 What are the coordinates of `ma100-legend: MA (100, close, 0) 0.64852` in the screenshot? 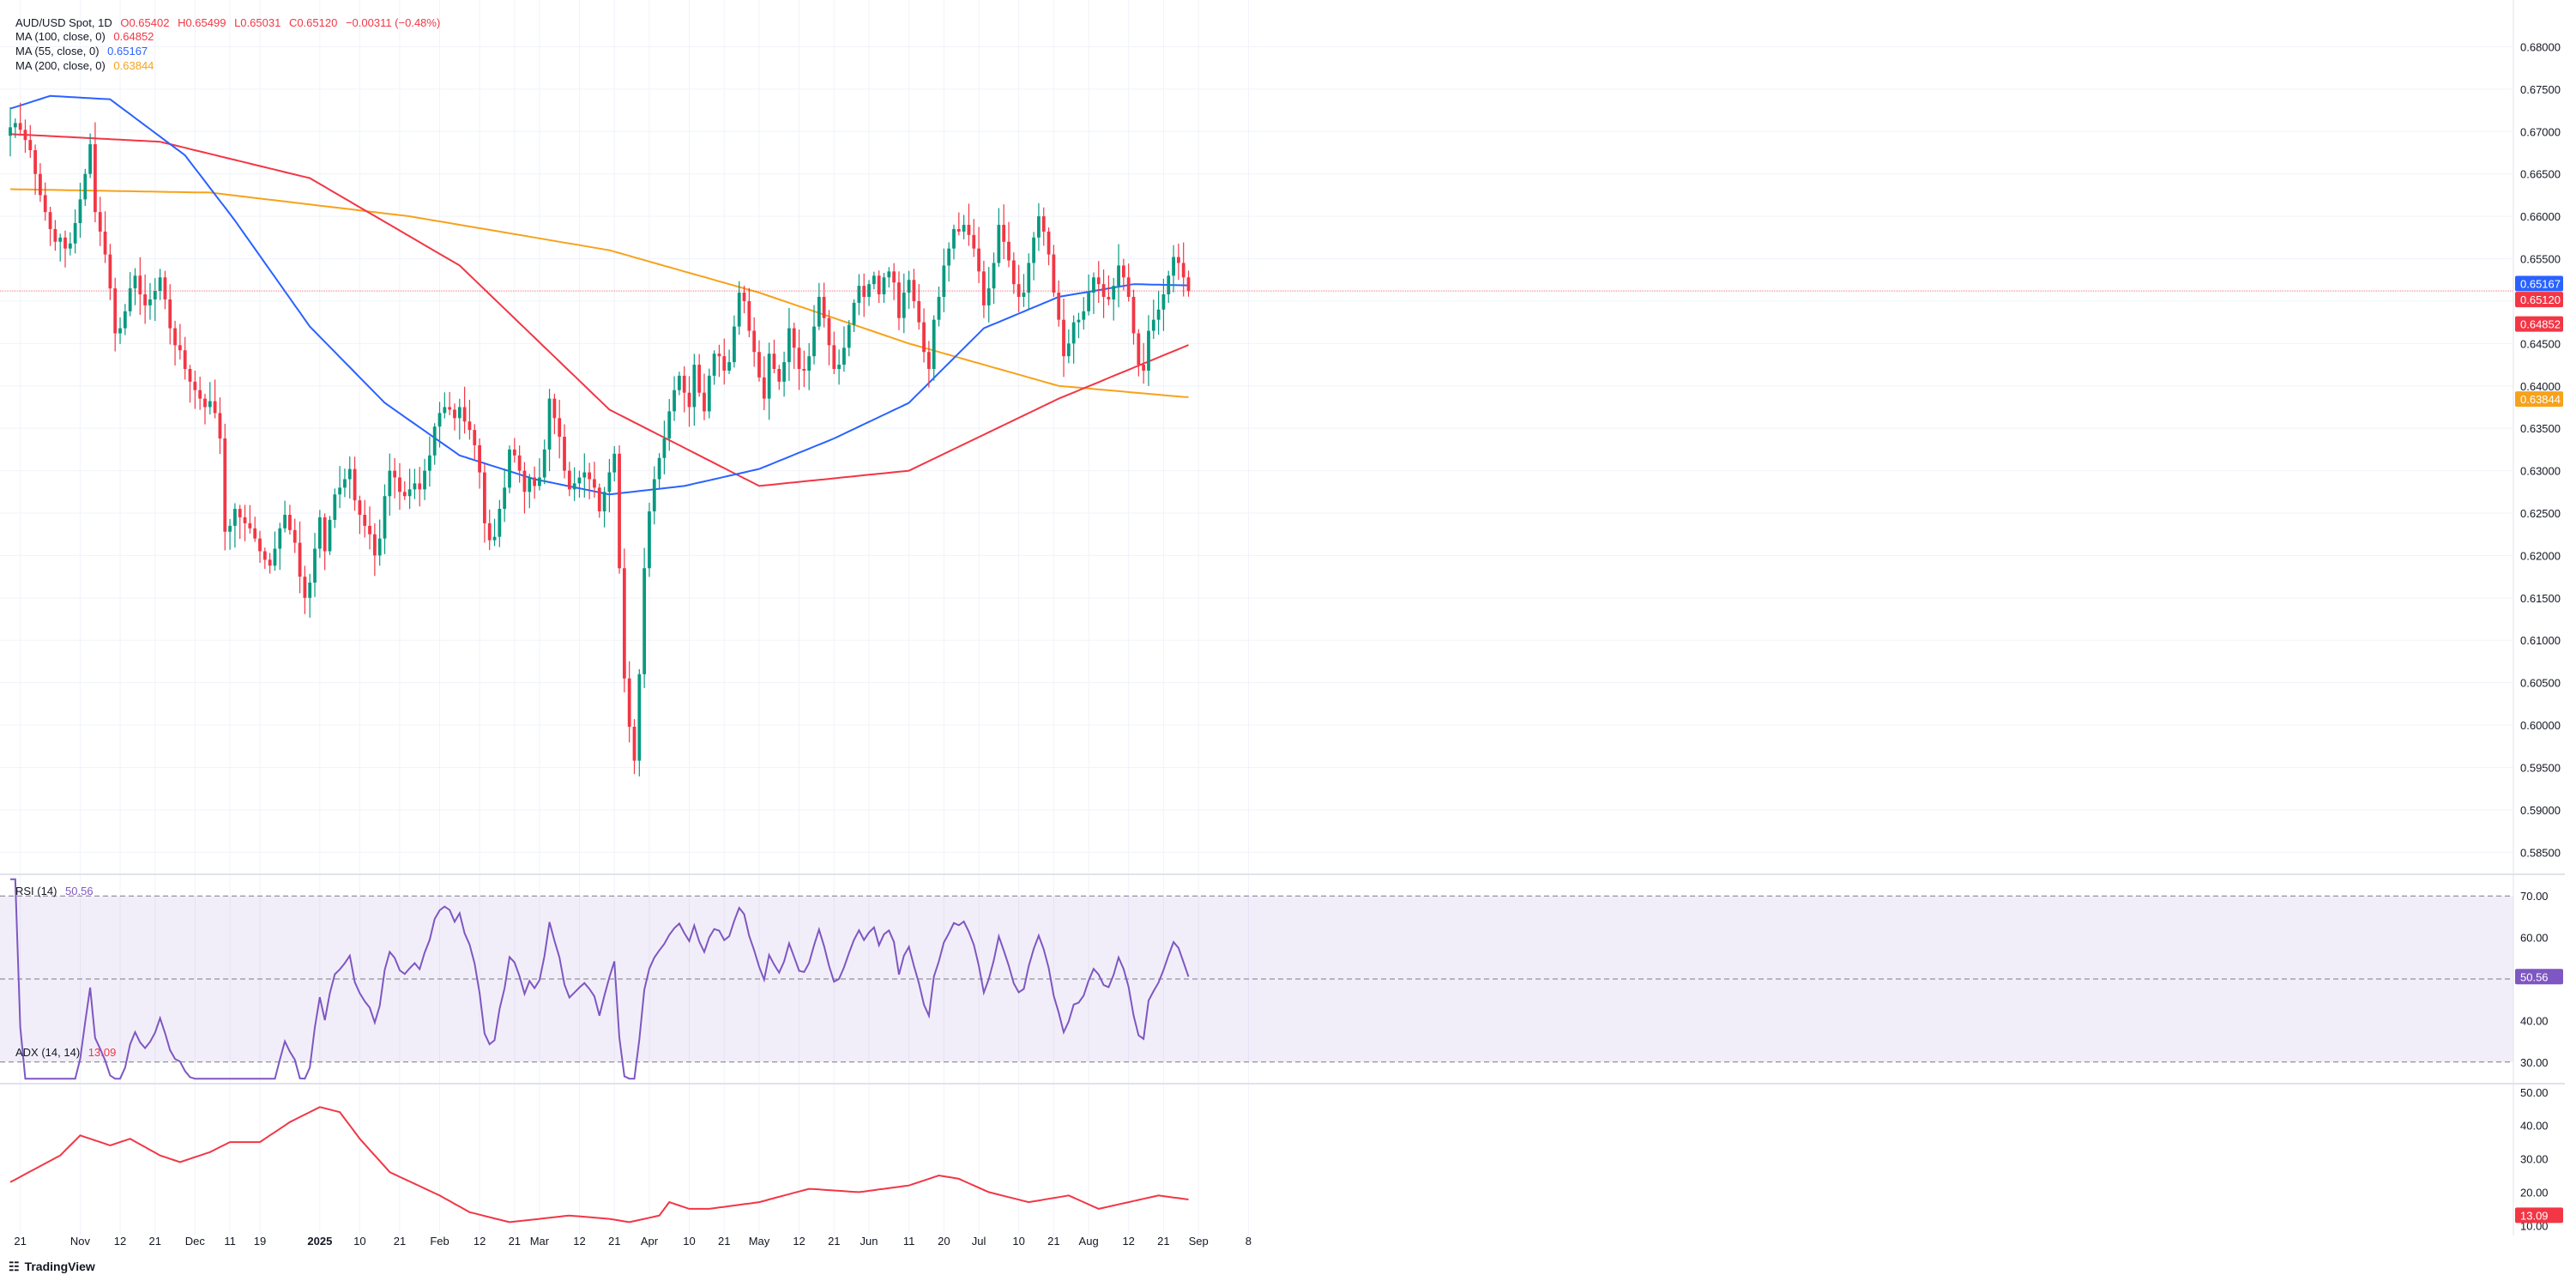 It's located at (84, 36).